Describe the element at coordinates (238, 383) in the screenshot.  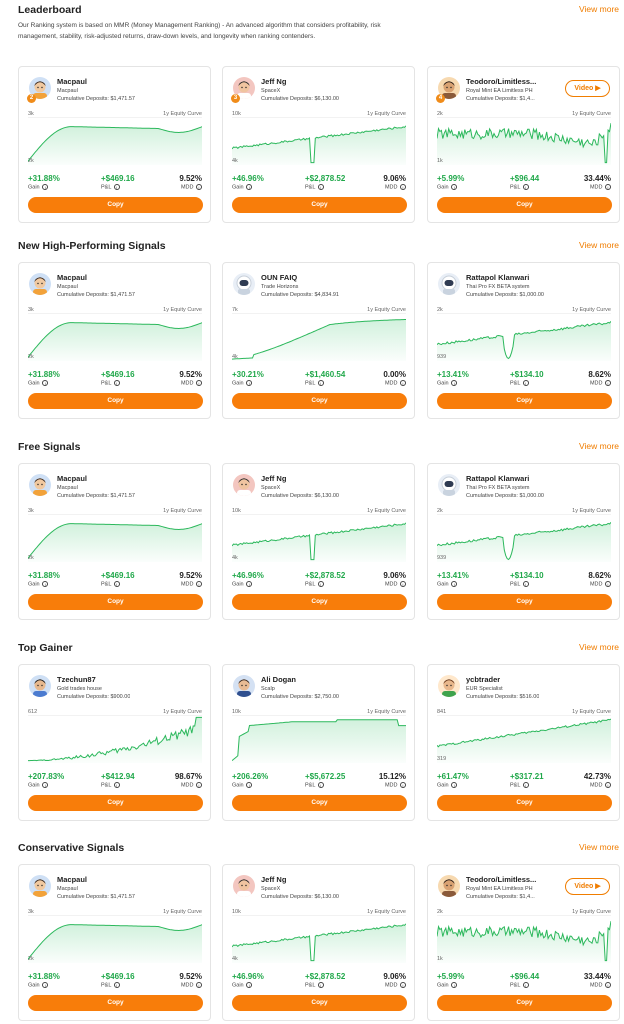
I see `gain-label-text: Gain` at that location.